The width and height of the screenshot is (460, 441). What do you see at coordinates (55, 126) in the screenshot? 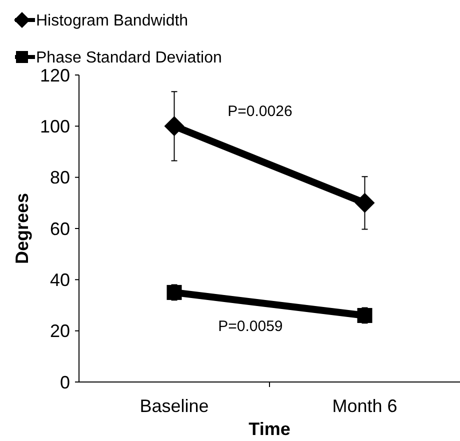
I see `y-tick-label: 100` at bounding box center [55, 126].